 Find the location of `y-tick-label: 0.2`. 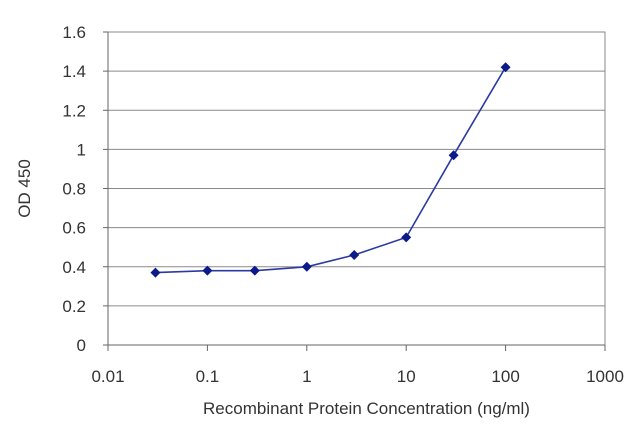

y-tick-label: 0.2 is located at coordinates (74, 306).